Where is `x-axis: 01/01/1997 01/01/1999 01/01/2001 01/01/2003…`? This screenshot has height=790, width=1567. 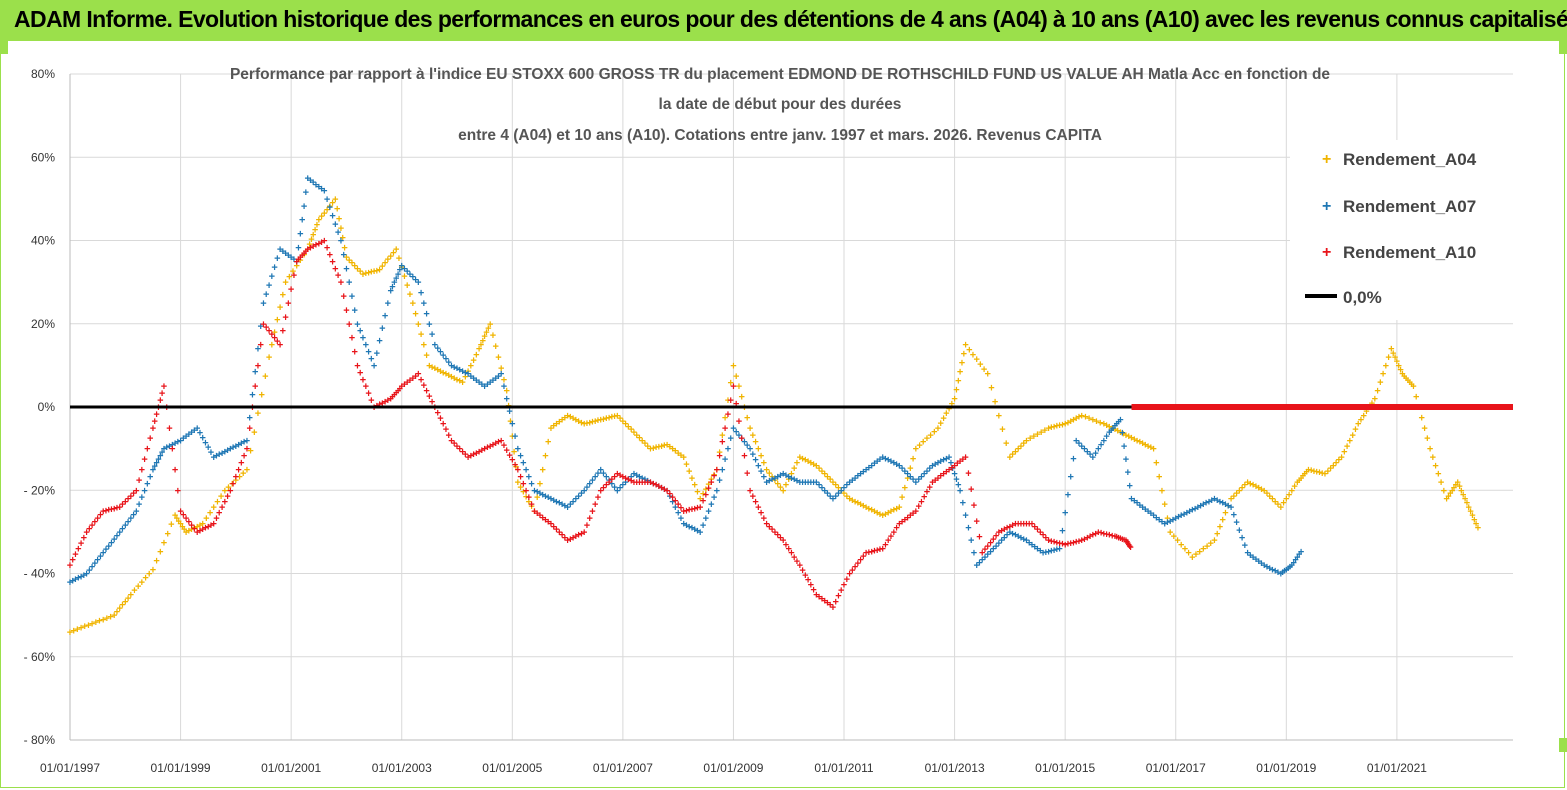 x-axis: 01/01/1997 01/01/1999 01/01/2001 01/01/2003… is located at coordinates (733, 768).